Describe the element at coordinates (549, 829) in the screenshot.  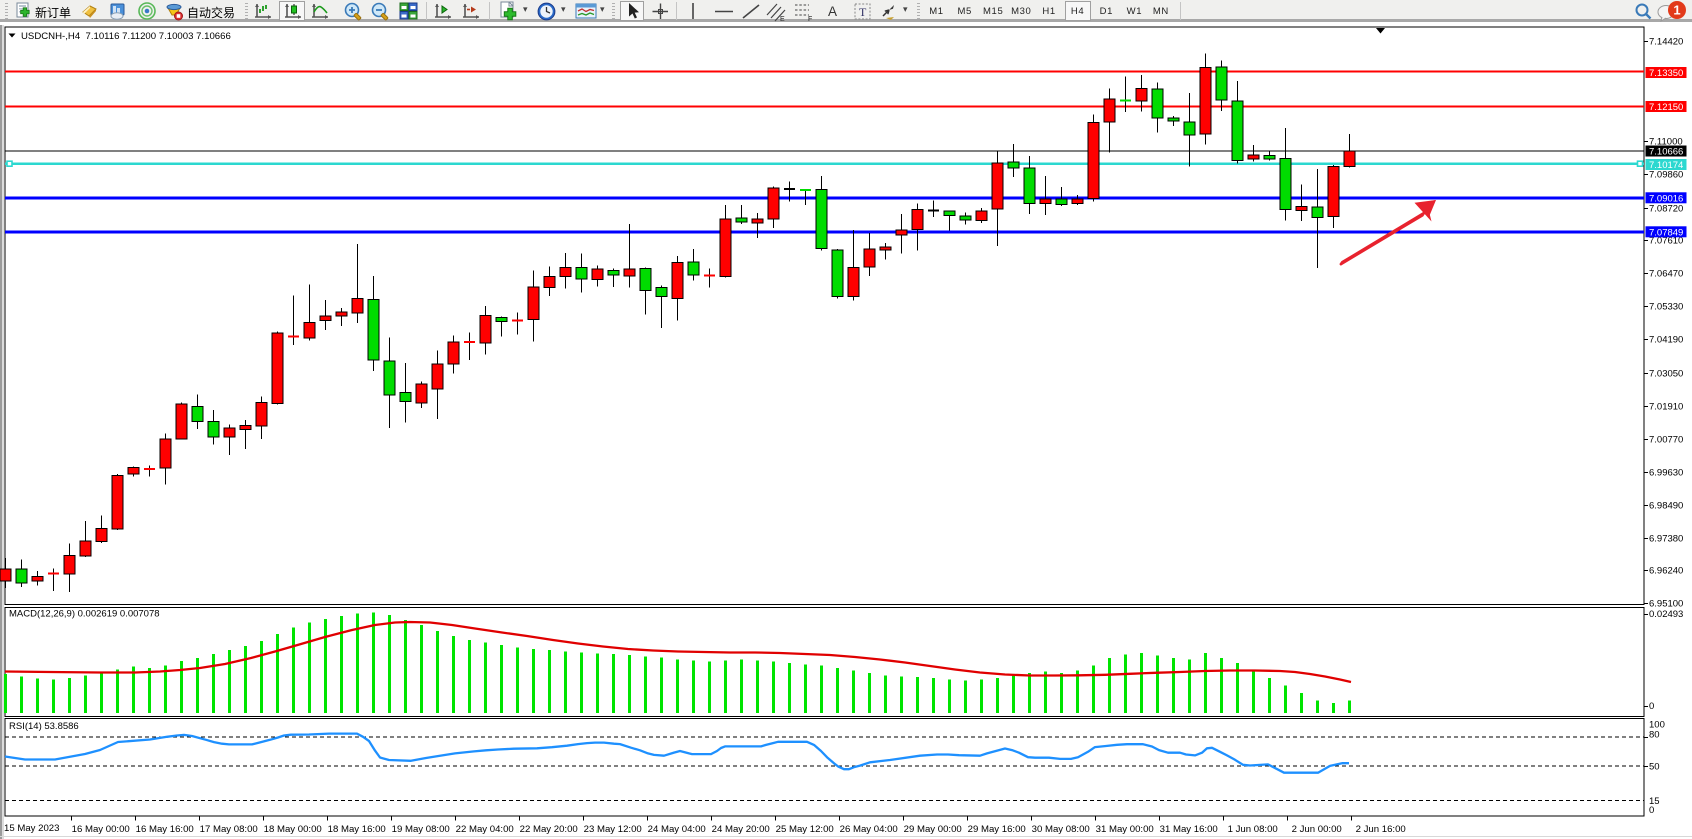
I see `svg-text: 22 May 20:00` at that location.